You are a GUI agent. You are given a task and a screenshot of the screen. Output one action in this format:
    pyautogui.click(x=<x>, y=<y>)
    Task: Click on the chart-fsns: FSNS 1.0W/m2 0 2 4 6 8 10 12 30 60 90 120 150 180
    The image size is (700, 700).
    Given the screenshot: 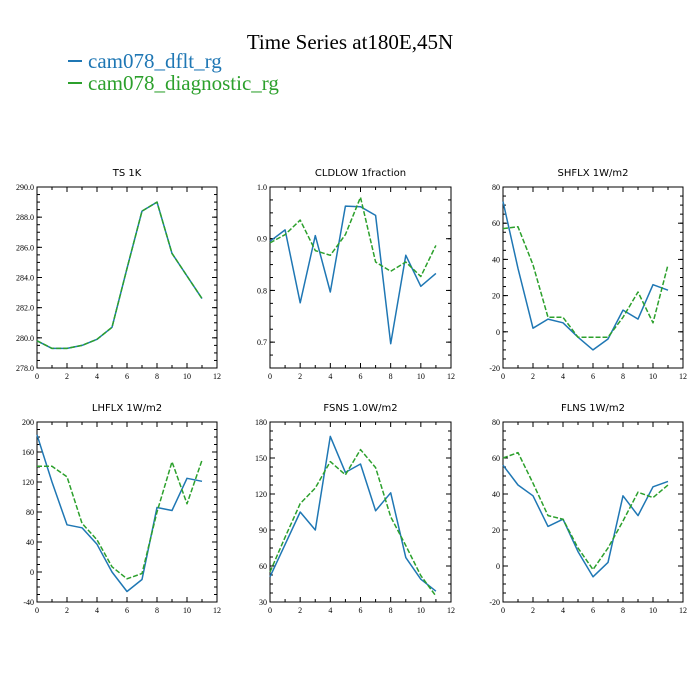 What is the action you would take?
    pyautogui.click(x=355, y=509)
    